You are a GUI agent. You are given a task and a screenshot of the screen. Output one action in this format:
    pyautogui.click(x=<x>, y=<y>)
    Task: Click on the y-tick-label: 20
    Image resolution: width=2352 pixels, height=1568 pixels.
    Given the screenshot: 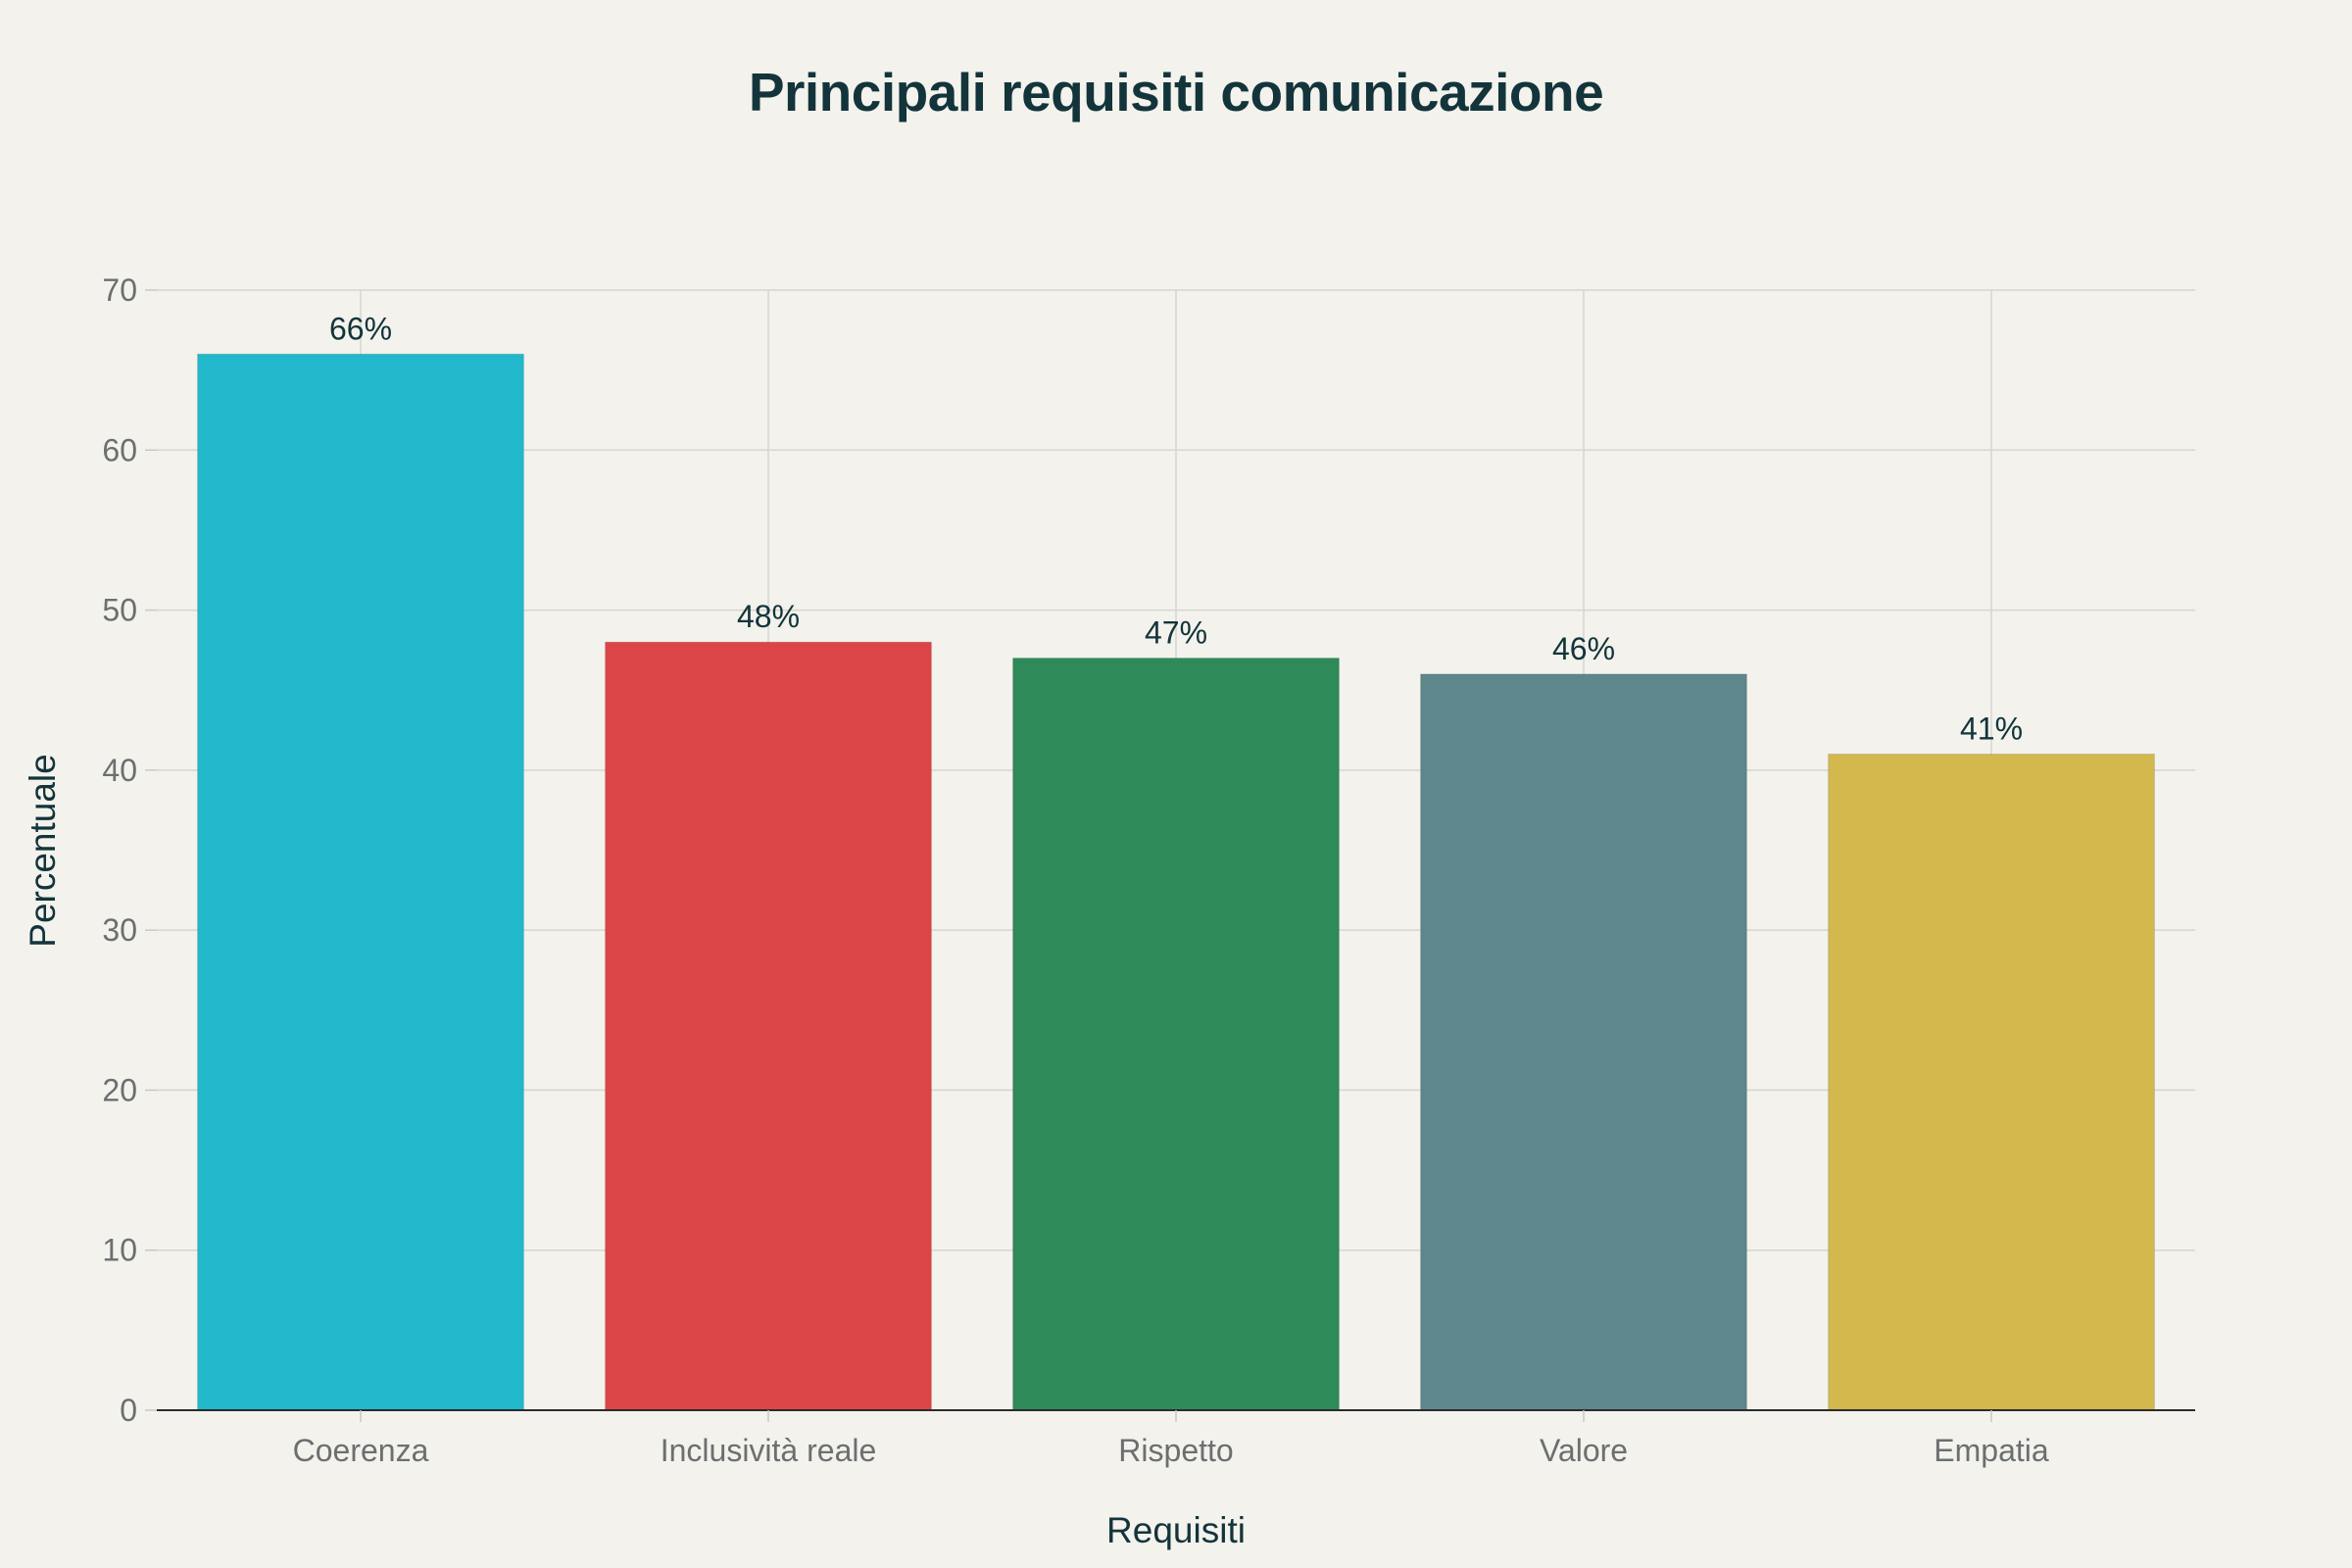 What is the action you would take?
    pyautogui.click(x=119, y=1089)
    